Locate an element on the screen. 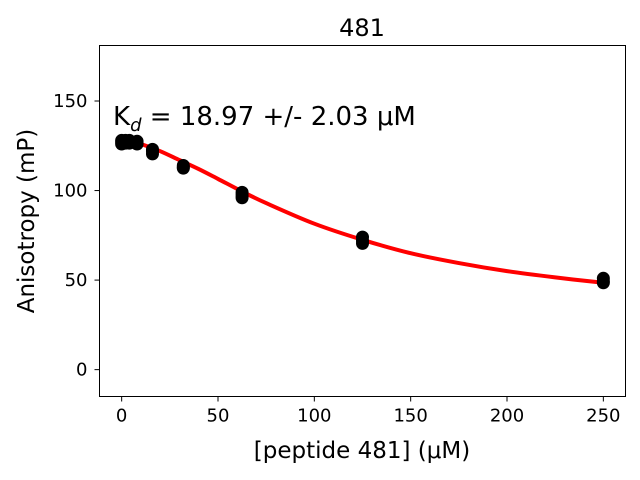 This screenshot has height=480, width=640. y-axis-ticks: 0 50 100 150 is located at coordinates (76, 236).